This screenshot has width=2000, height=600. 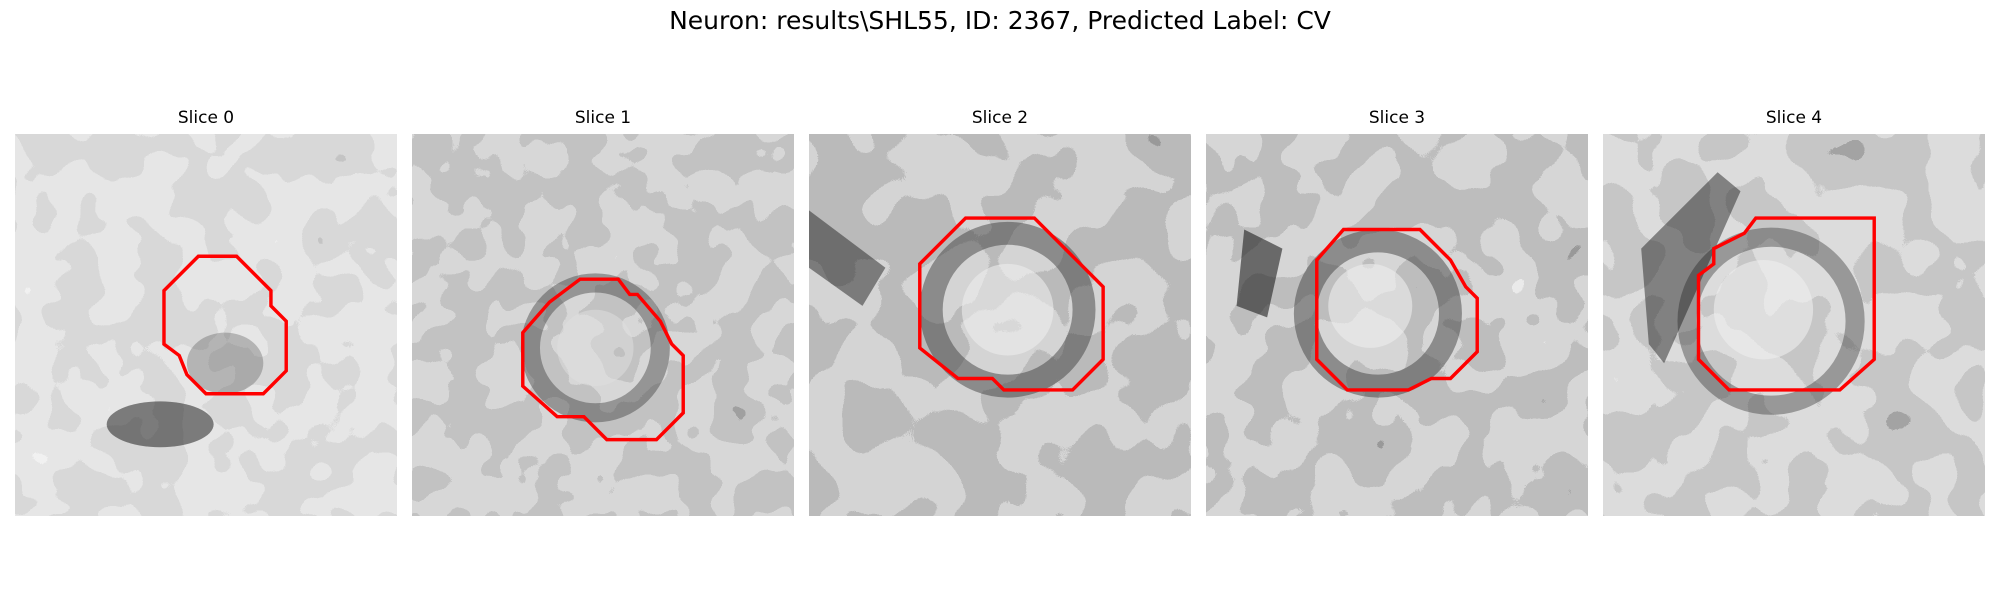 What do you see at coordinates (1000, 118) in the screenshot?
I see `slice-title-2: Slice 2` at bounding box center [1000, 118].